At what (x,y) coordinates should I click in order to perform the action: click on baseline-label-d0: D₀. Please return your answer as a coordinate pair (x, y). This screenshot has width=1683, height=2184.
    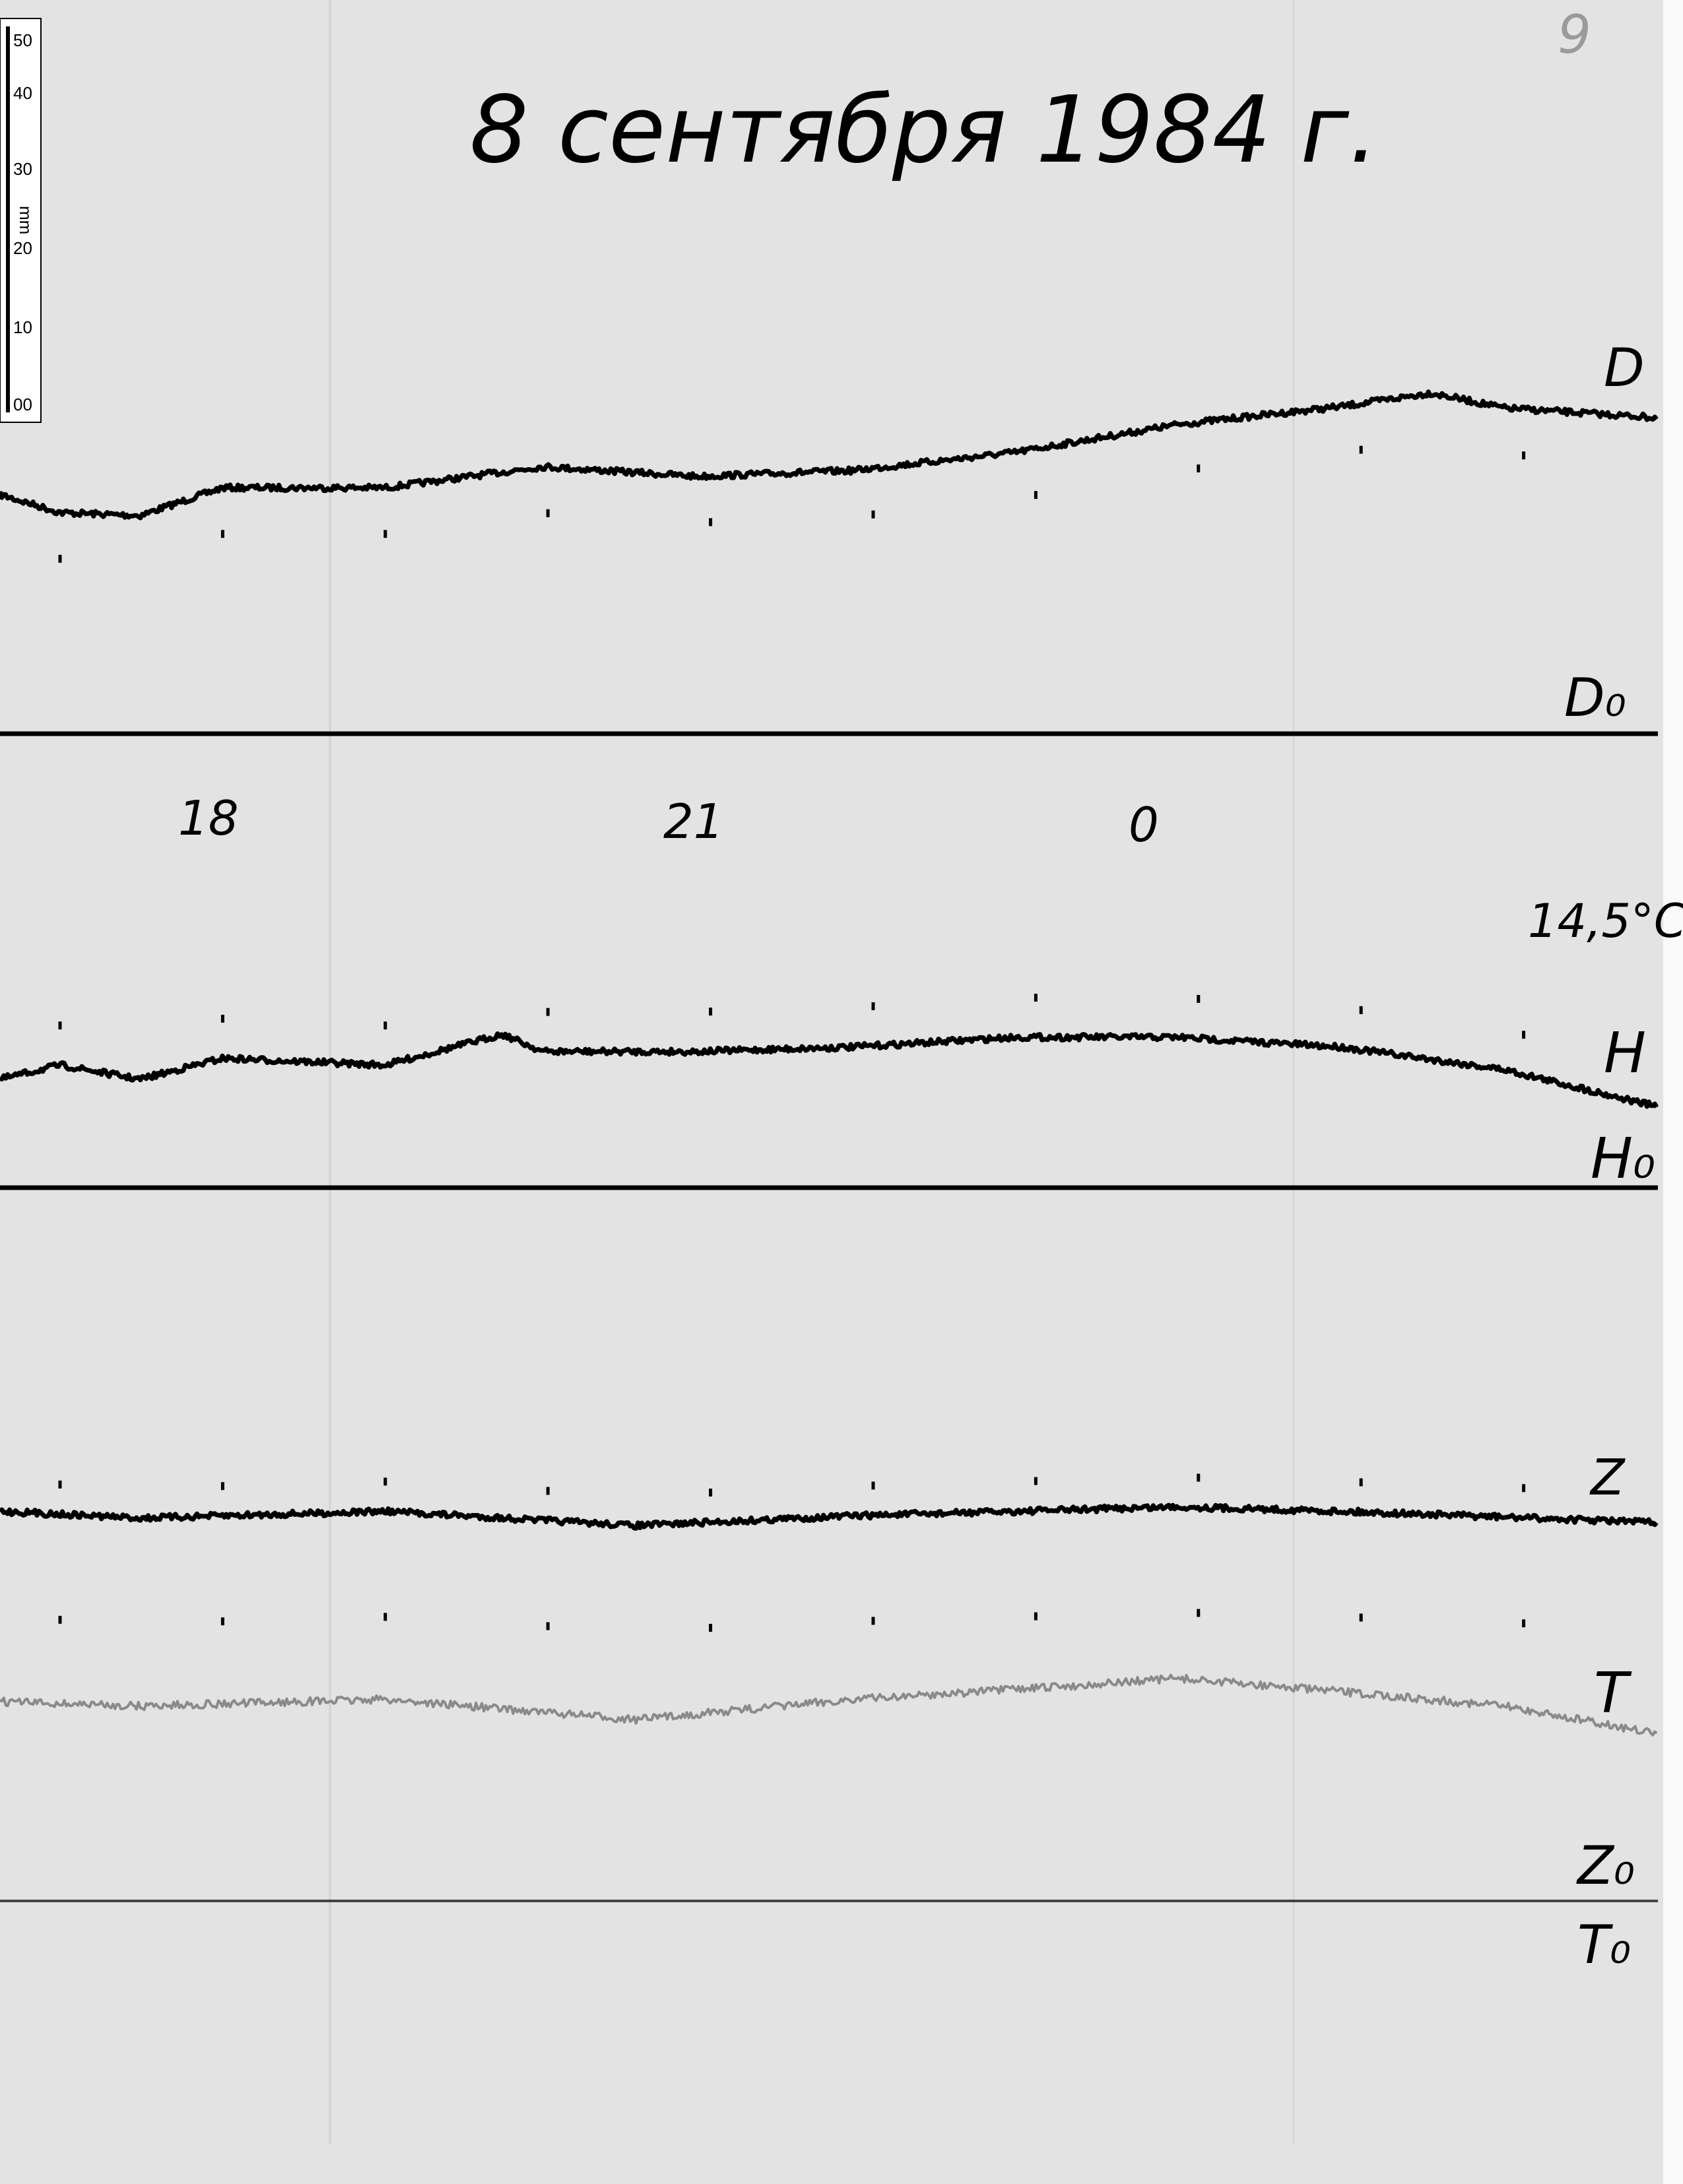
    Looking at the image, I should click on (1595, 697).